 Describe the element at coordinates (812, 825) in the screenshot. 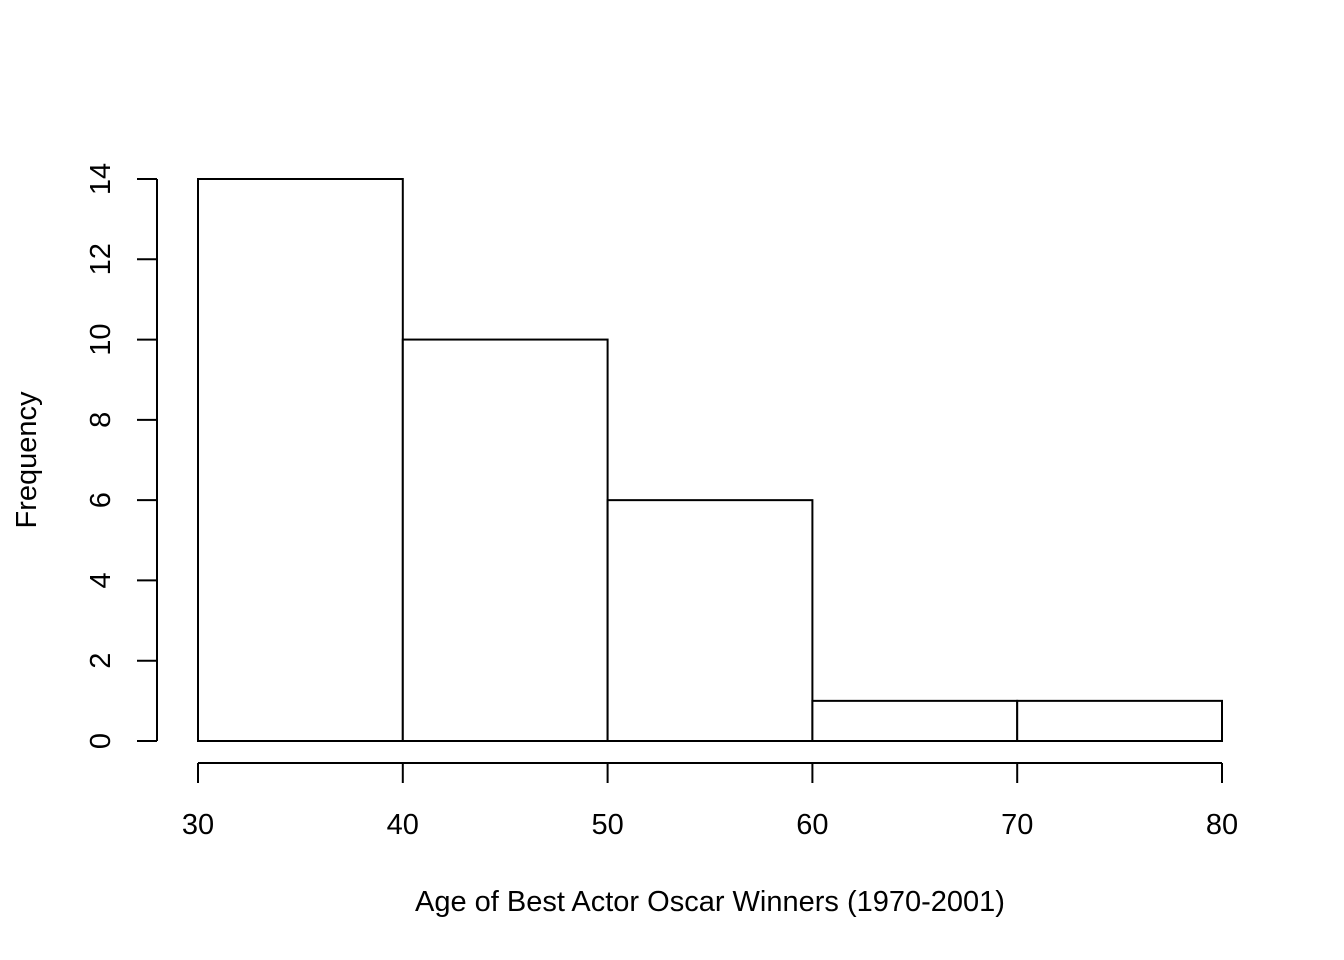

I see `x-tick-label: 60` at that location.